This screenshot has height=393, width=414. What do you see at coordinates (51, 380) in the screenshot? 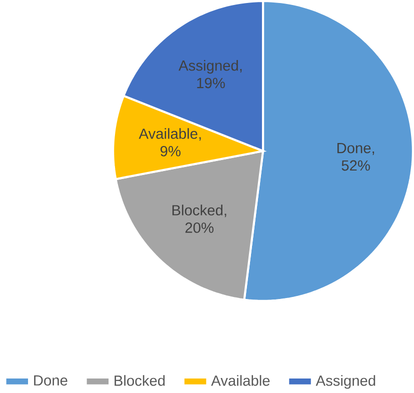
I see `legend-label: Done` at bounding box center [51, 380].